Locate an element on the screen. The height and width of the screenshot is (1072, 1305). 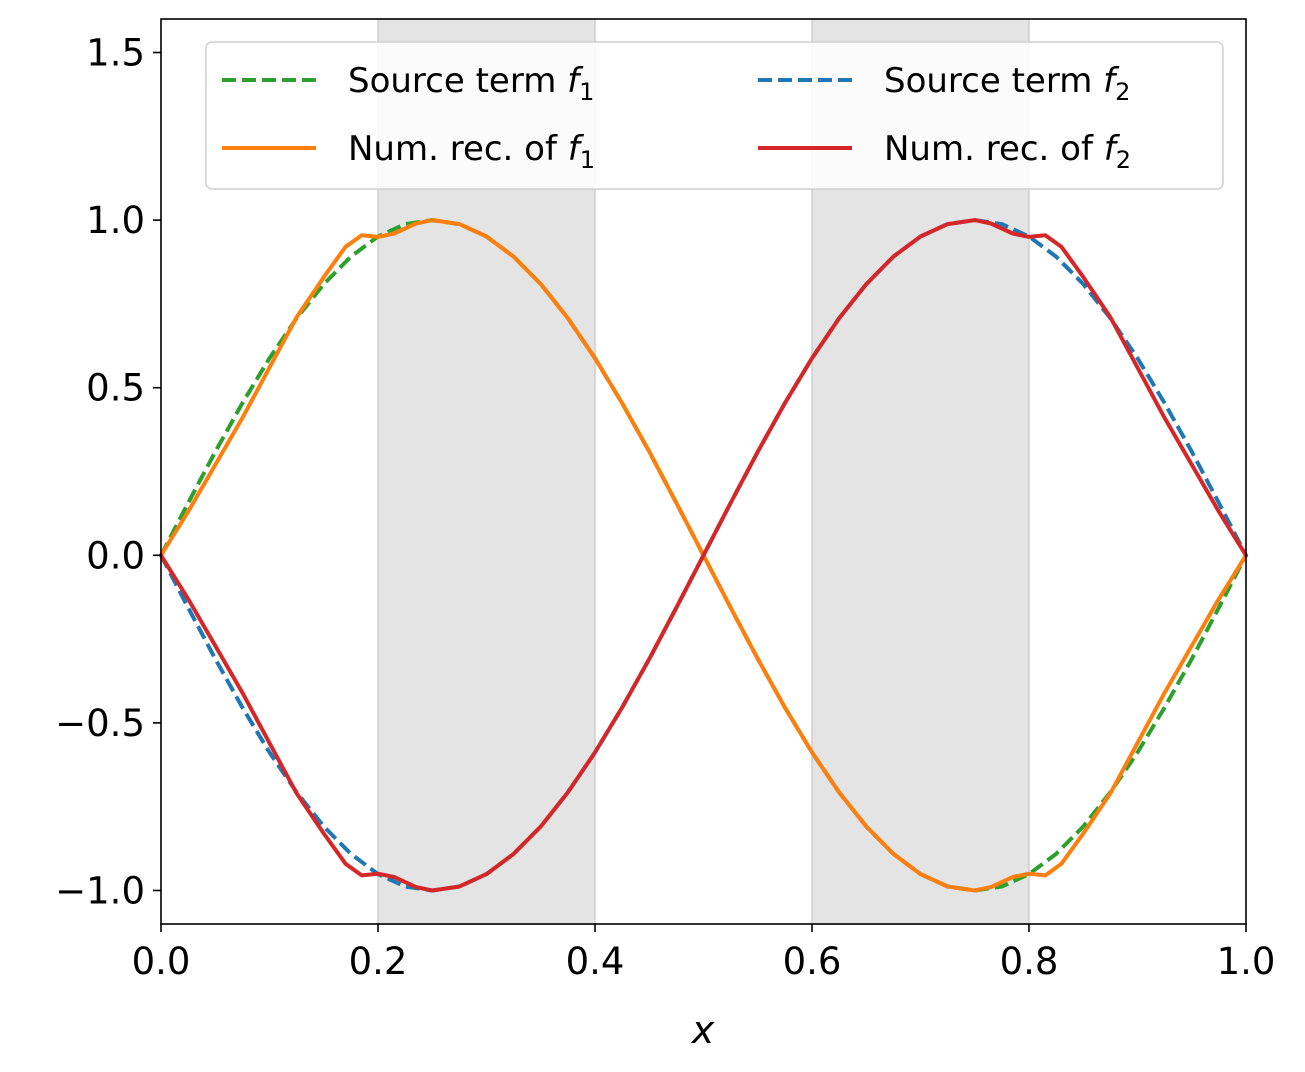
y-tick-label: 0.5 is located at coordinates (115, 388).